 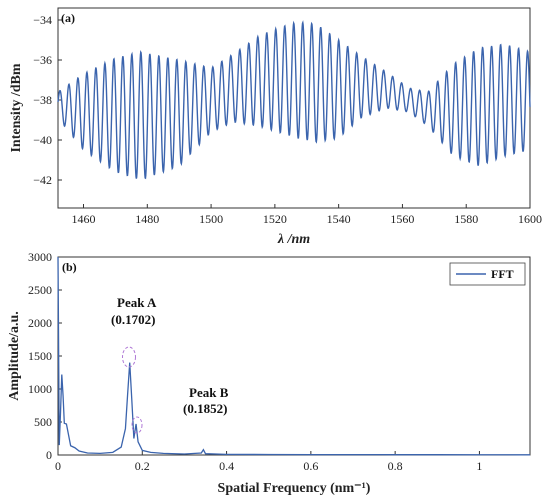 I want to click on panel-a-y-axis-title: Intensity /dBm, so click(x=16, y=107).